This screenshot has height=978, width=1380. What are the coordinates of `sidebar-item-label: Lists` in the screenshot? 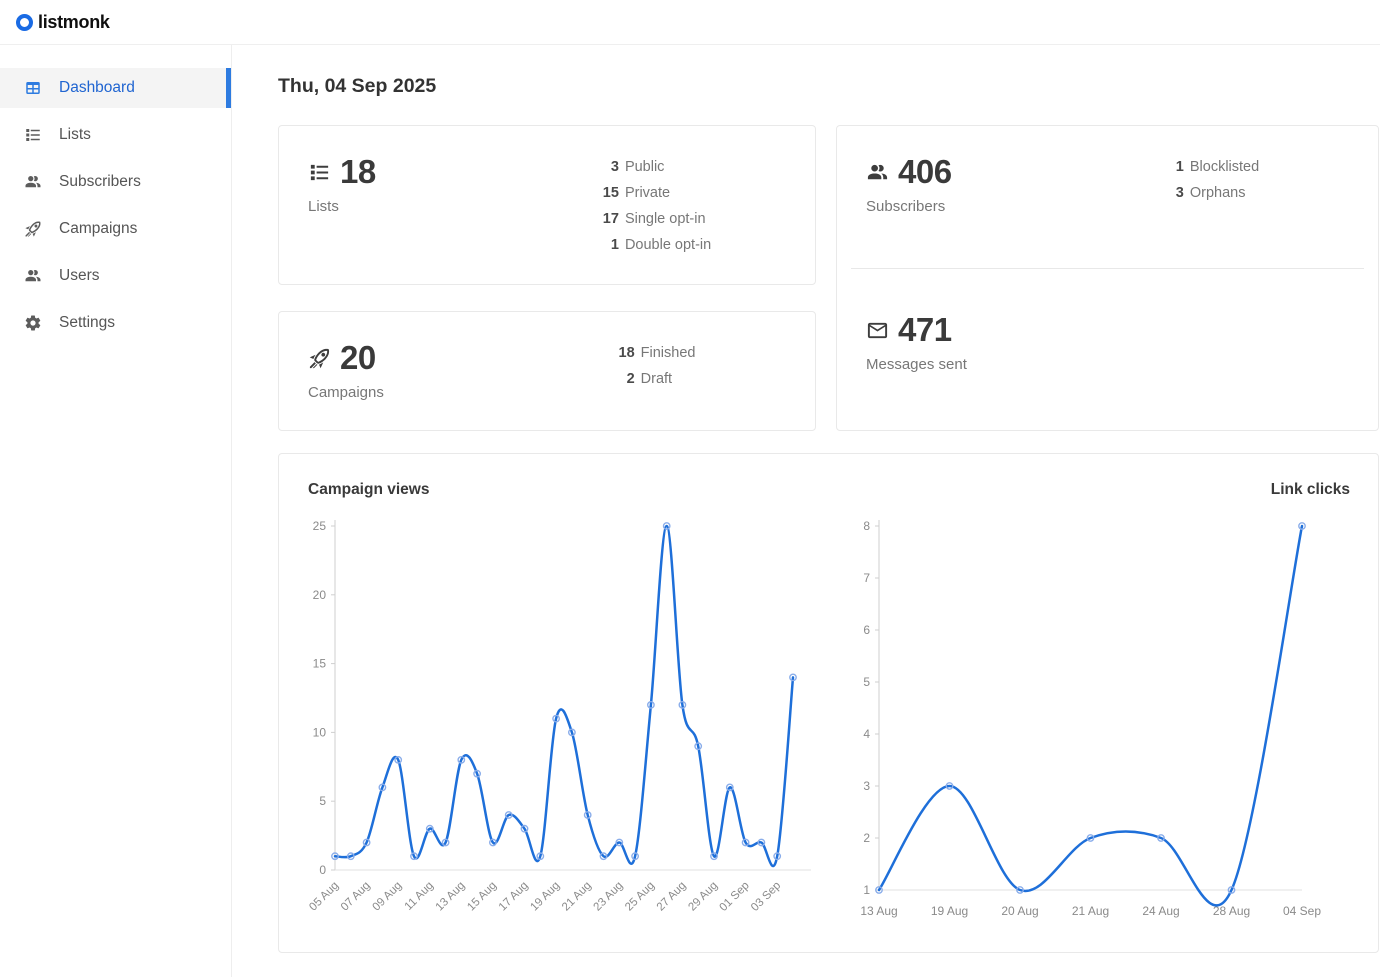 It's located at (75, 134).